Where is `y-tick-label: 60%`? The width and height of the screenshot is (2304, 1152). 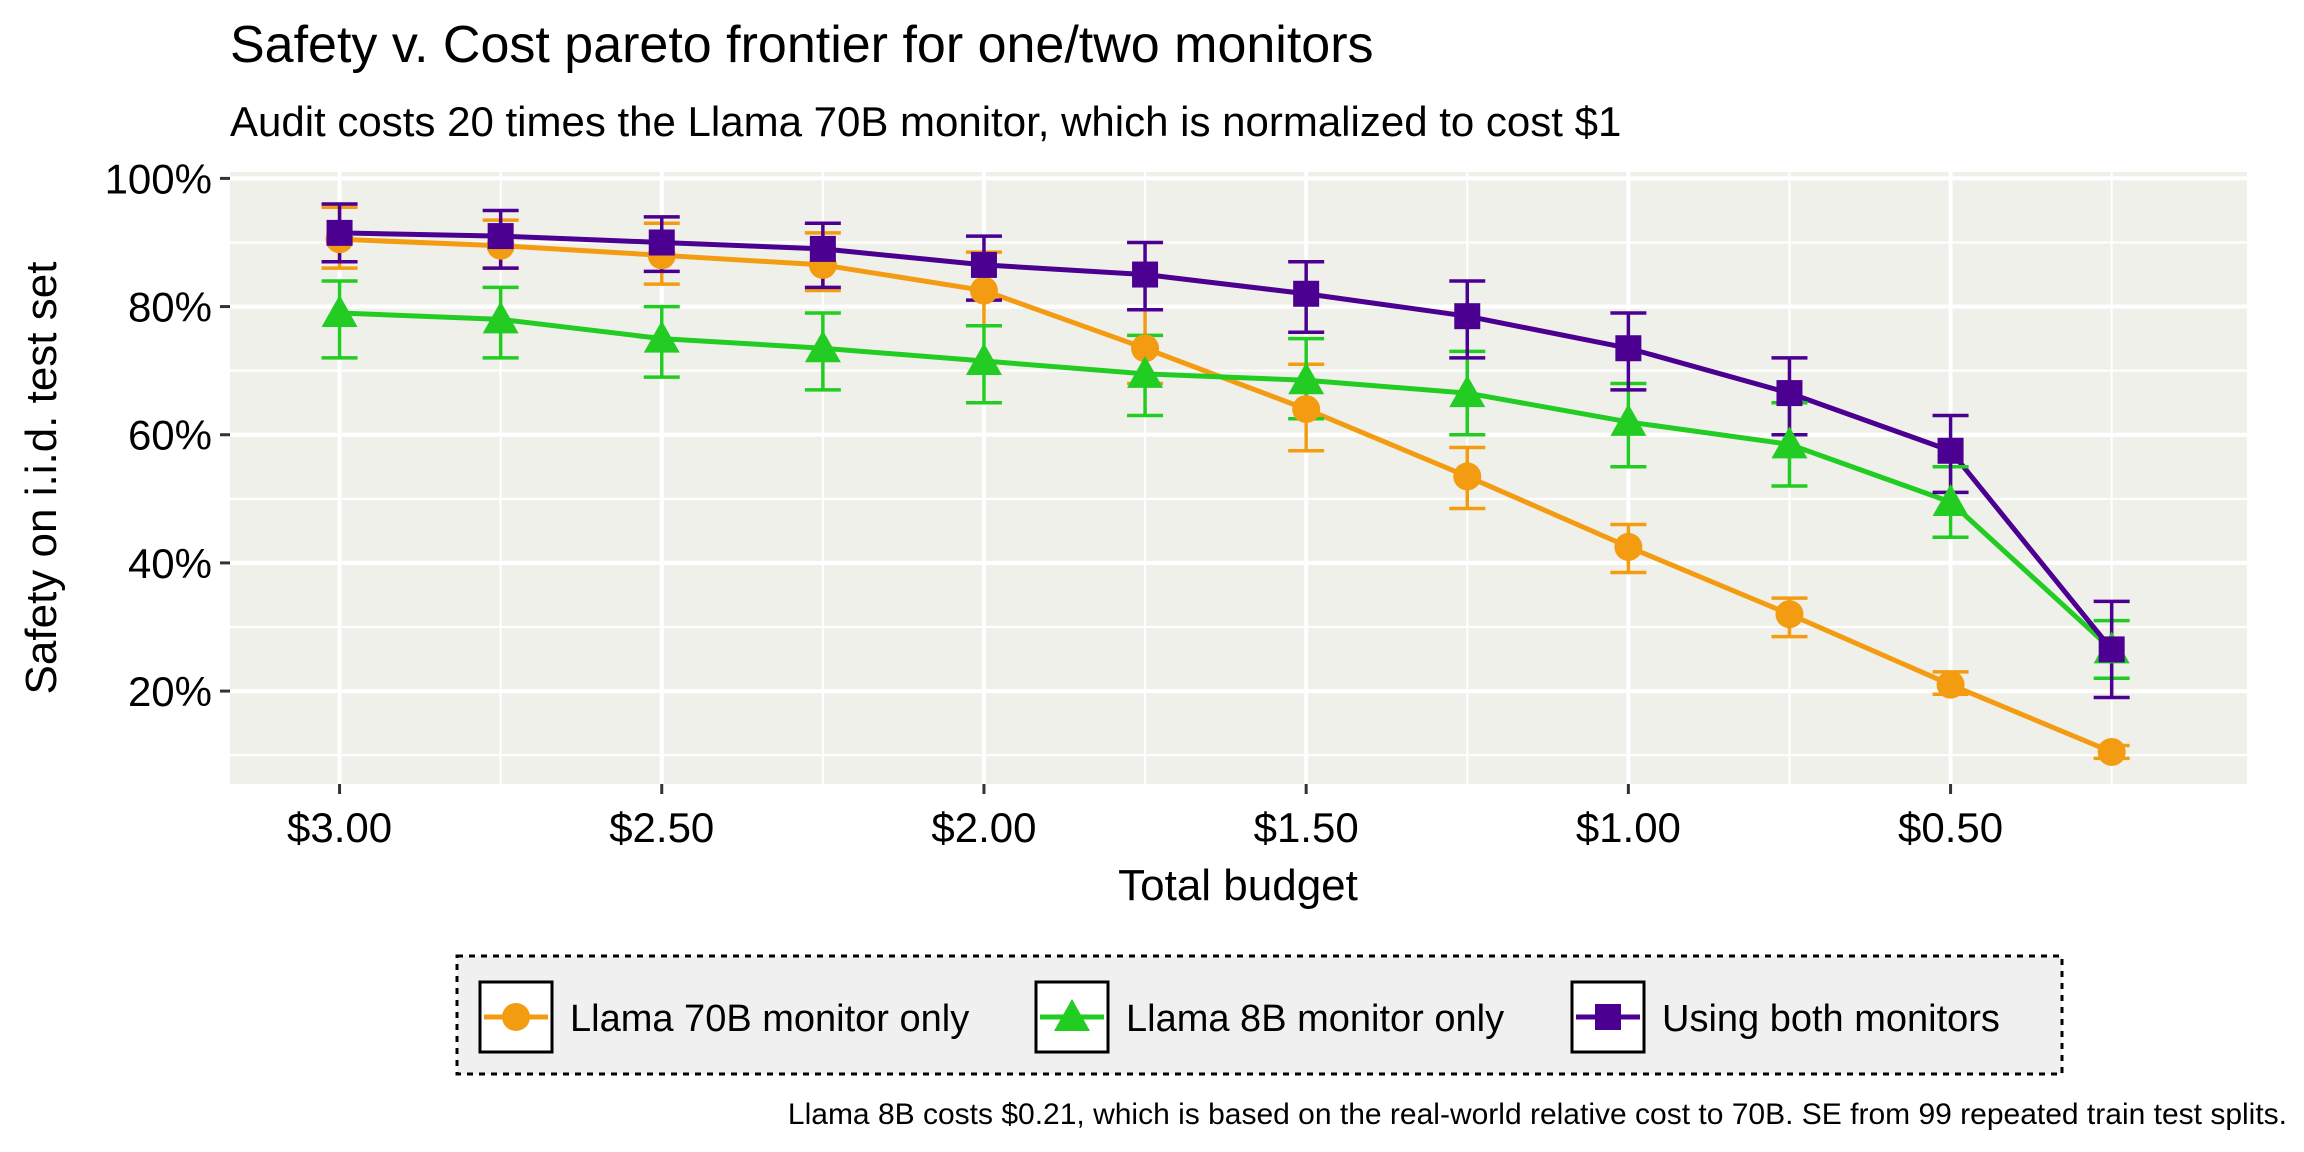 y-tick-label: 60% is located at coordinates (170, 435).